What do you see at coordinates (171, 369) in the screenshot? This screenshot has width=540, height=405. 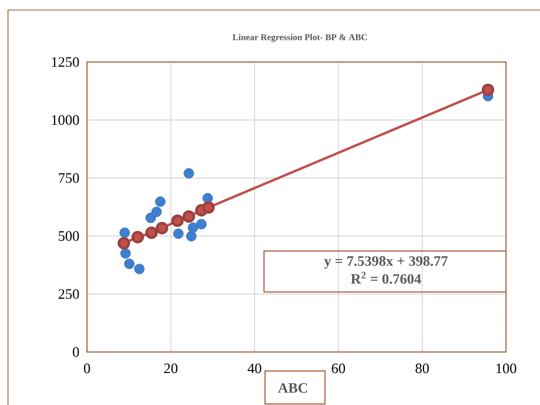 I see `x-tick-label: 20` at bounding box center [171, 369].